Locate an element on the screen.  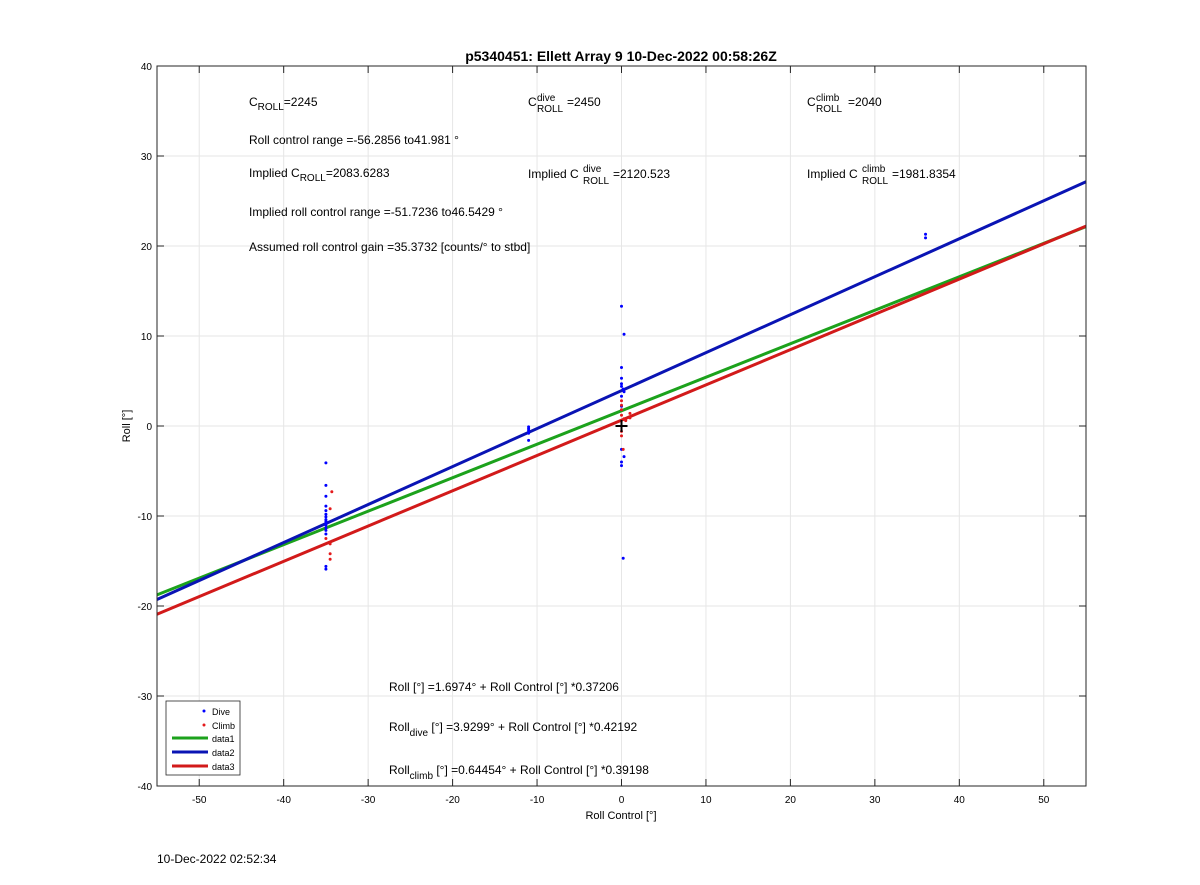
legend-label-climb: Climb is located at coordinates (223, 726).